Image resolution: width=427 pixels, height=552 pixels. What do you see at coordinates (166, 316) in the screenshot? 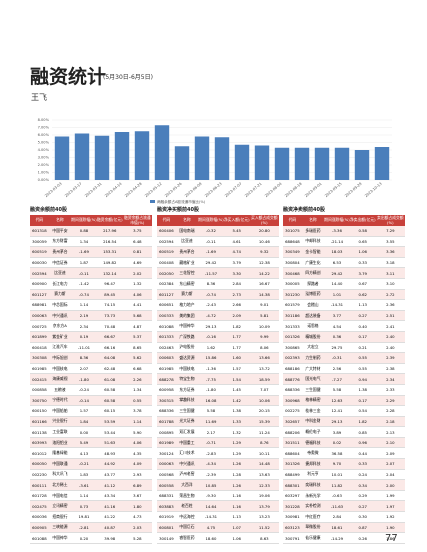
I see `table-cell: 000333` at bounding box center [166, 316].